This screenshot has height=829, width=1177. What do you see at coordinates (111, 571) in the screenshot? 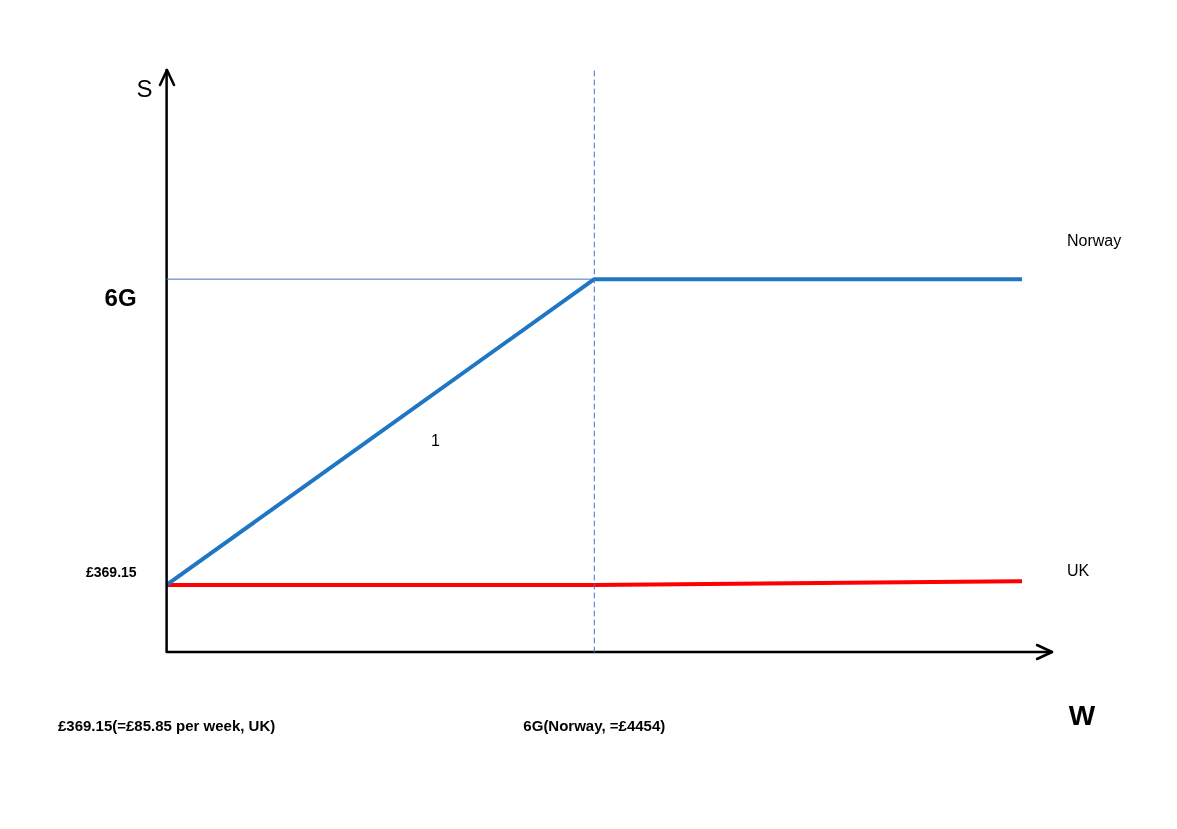
I see `text: £369.15` at bounding box center [111, 571].